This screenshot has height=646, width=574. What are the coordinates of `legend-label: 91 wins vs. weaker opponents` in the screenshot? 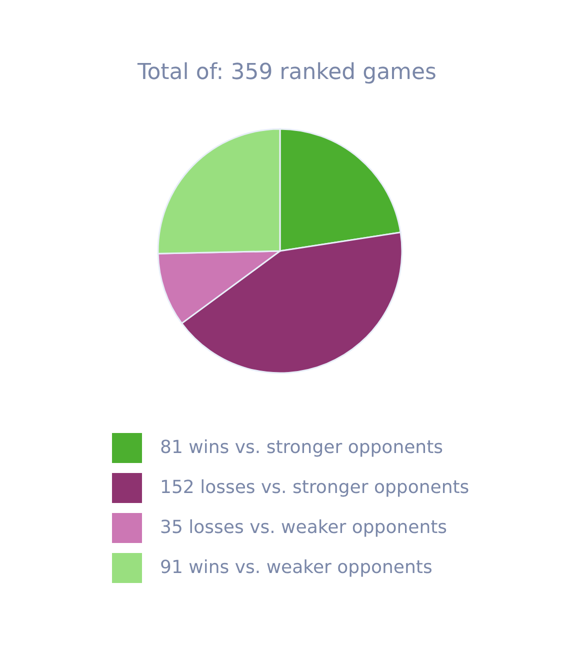 It's located at (296, 567).